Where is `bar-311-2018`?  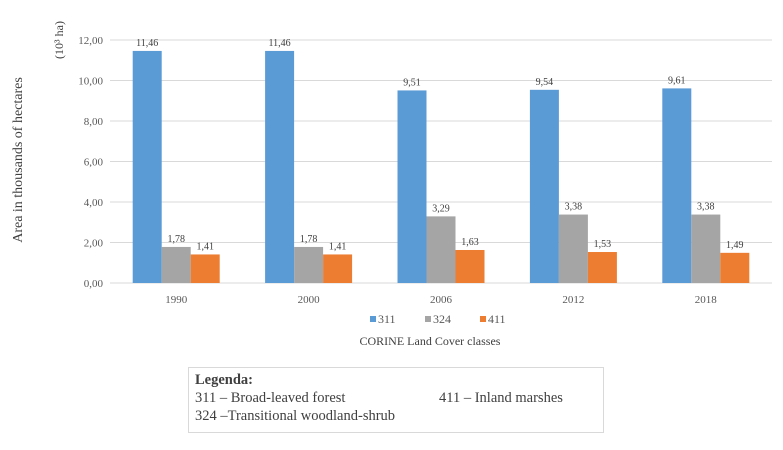
bar-311-2018 is located at coordinates (677, 186).